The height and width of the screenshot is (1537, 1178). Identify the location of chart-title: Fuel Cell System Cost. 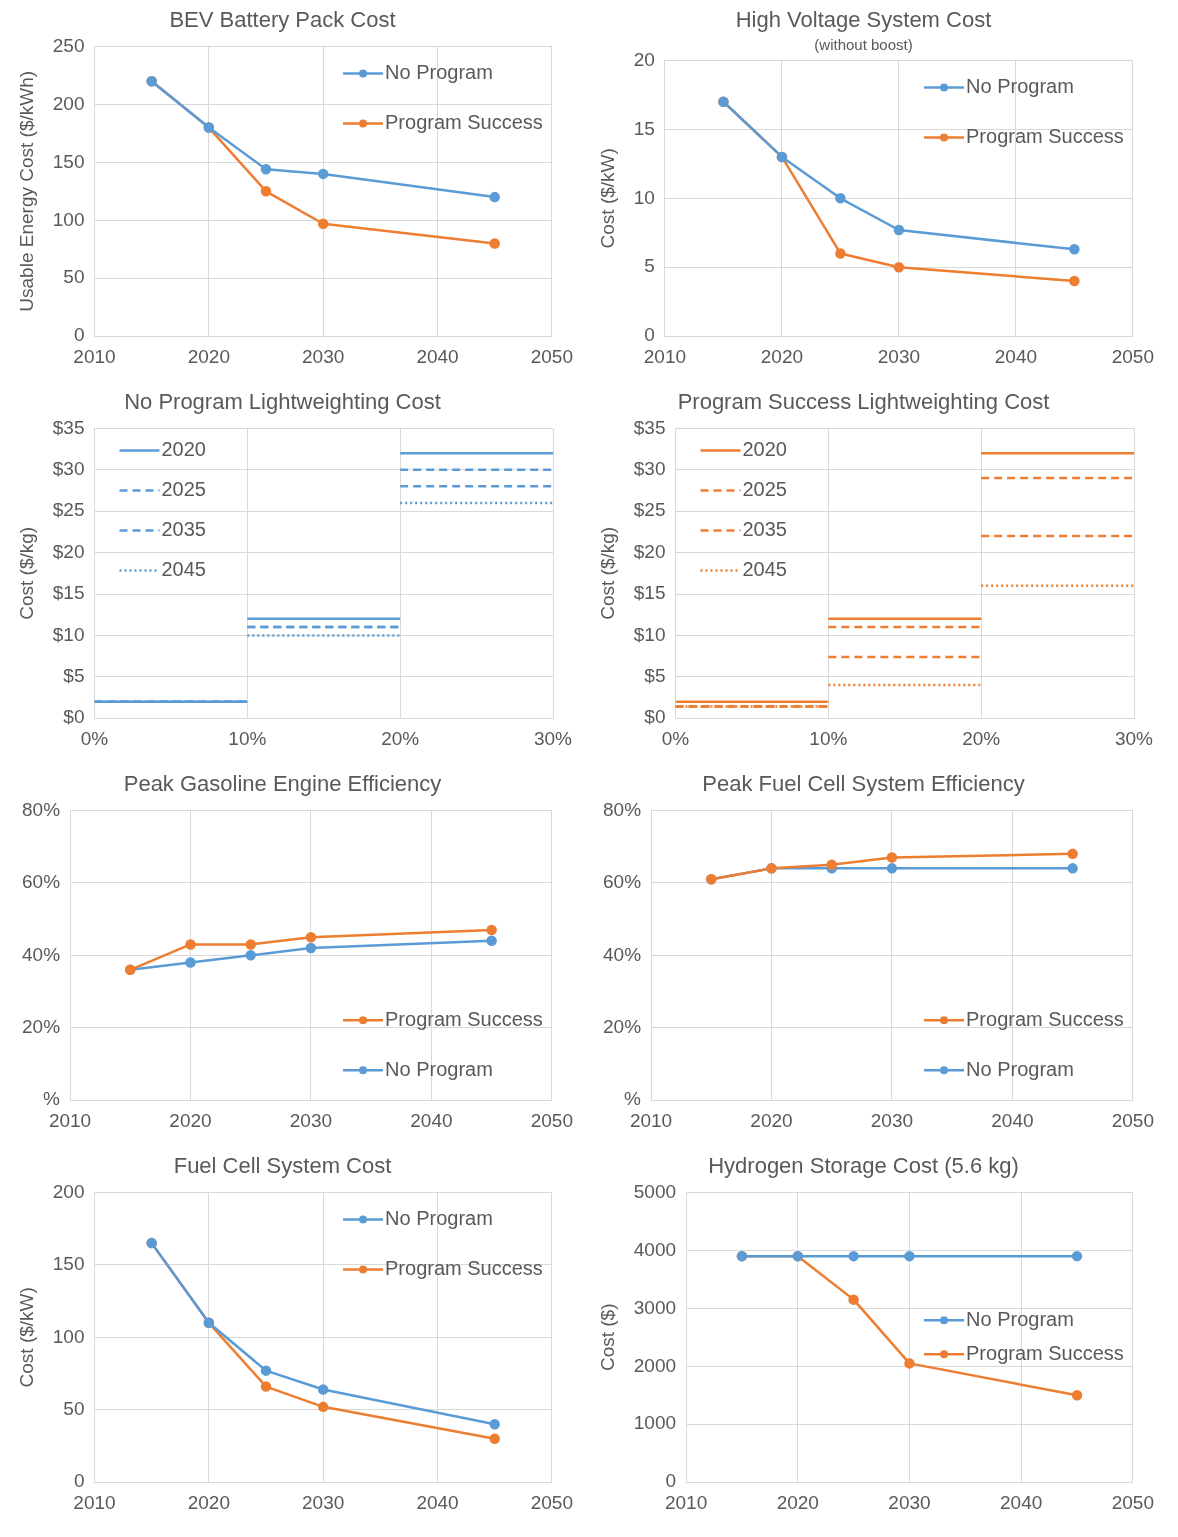
(282, 1166).